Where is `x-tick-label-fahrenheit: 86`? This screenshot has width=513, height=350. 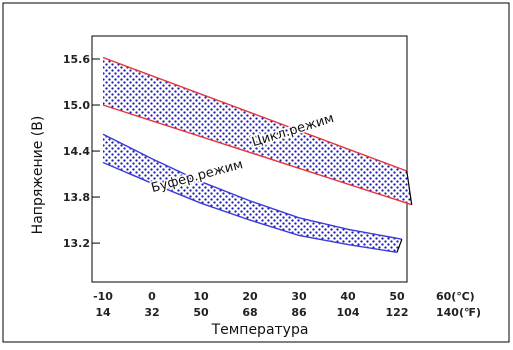
x-tick-label-fahrenheit: 86 is located at coordinates (299, 312).